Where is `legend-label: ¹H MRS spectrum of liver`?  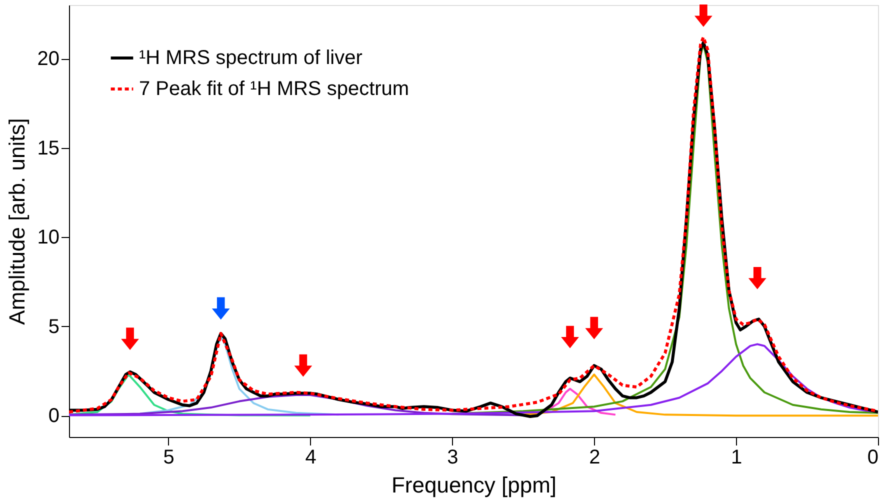 legend-label: ¹H MRS spectrum of liver is located at coordinates (251, 58).